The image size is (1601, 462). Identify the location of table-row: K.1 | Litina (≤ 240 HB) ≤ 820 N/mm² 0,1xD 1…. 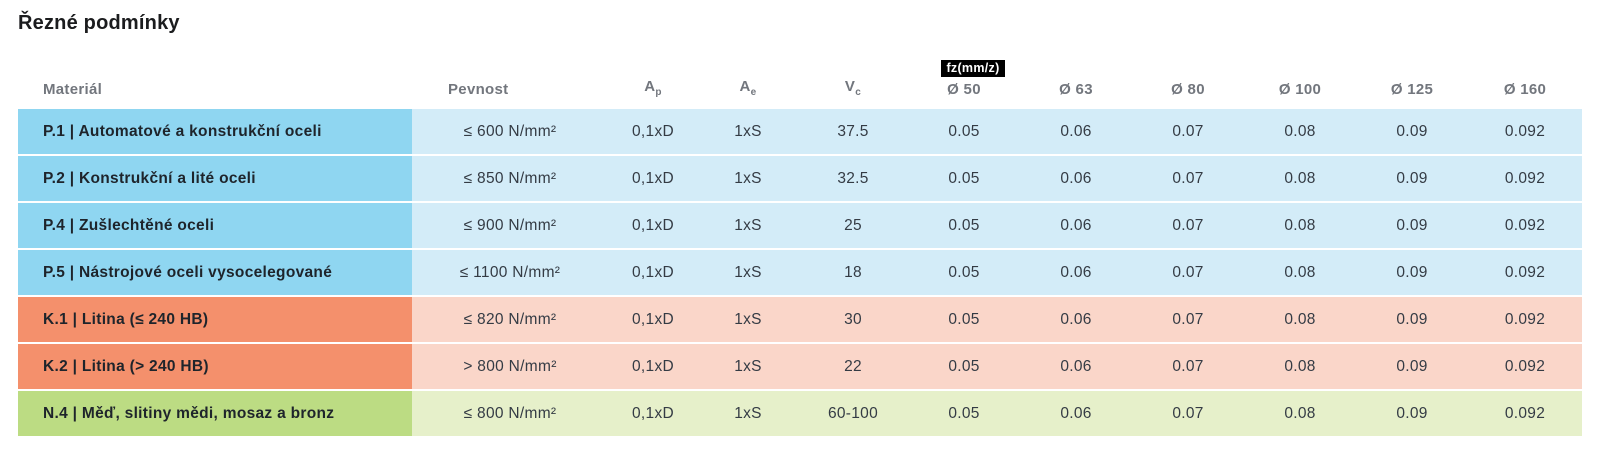
(800, 319).